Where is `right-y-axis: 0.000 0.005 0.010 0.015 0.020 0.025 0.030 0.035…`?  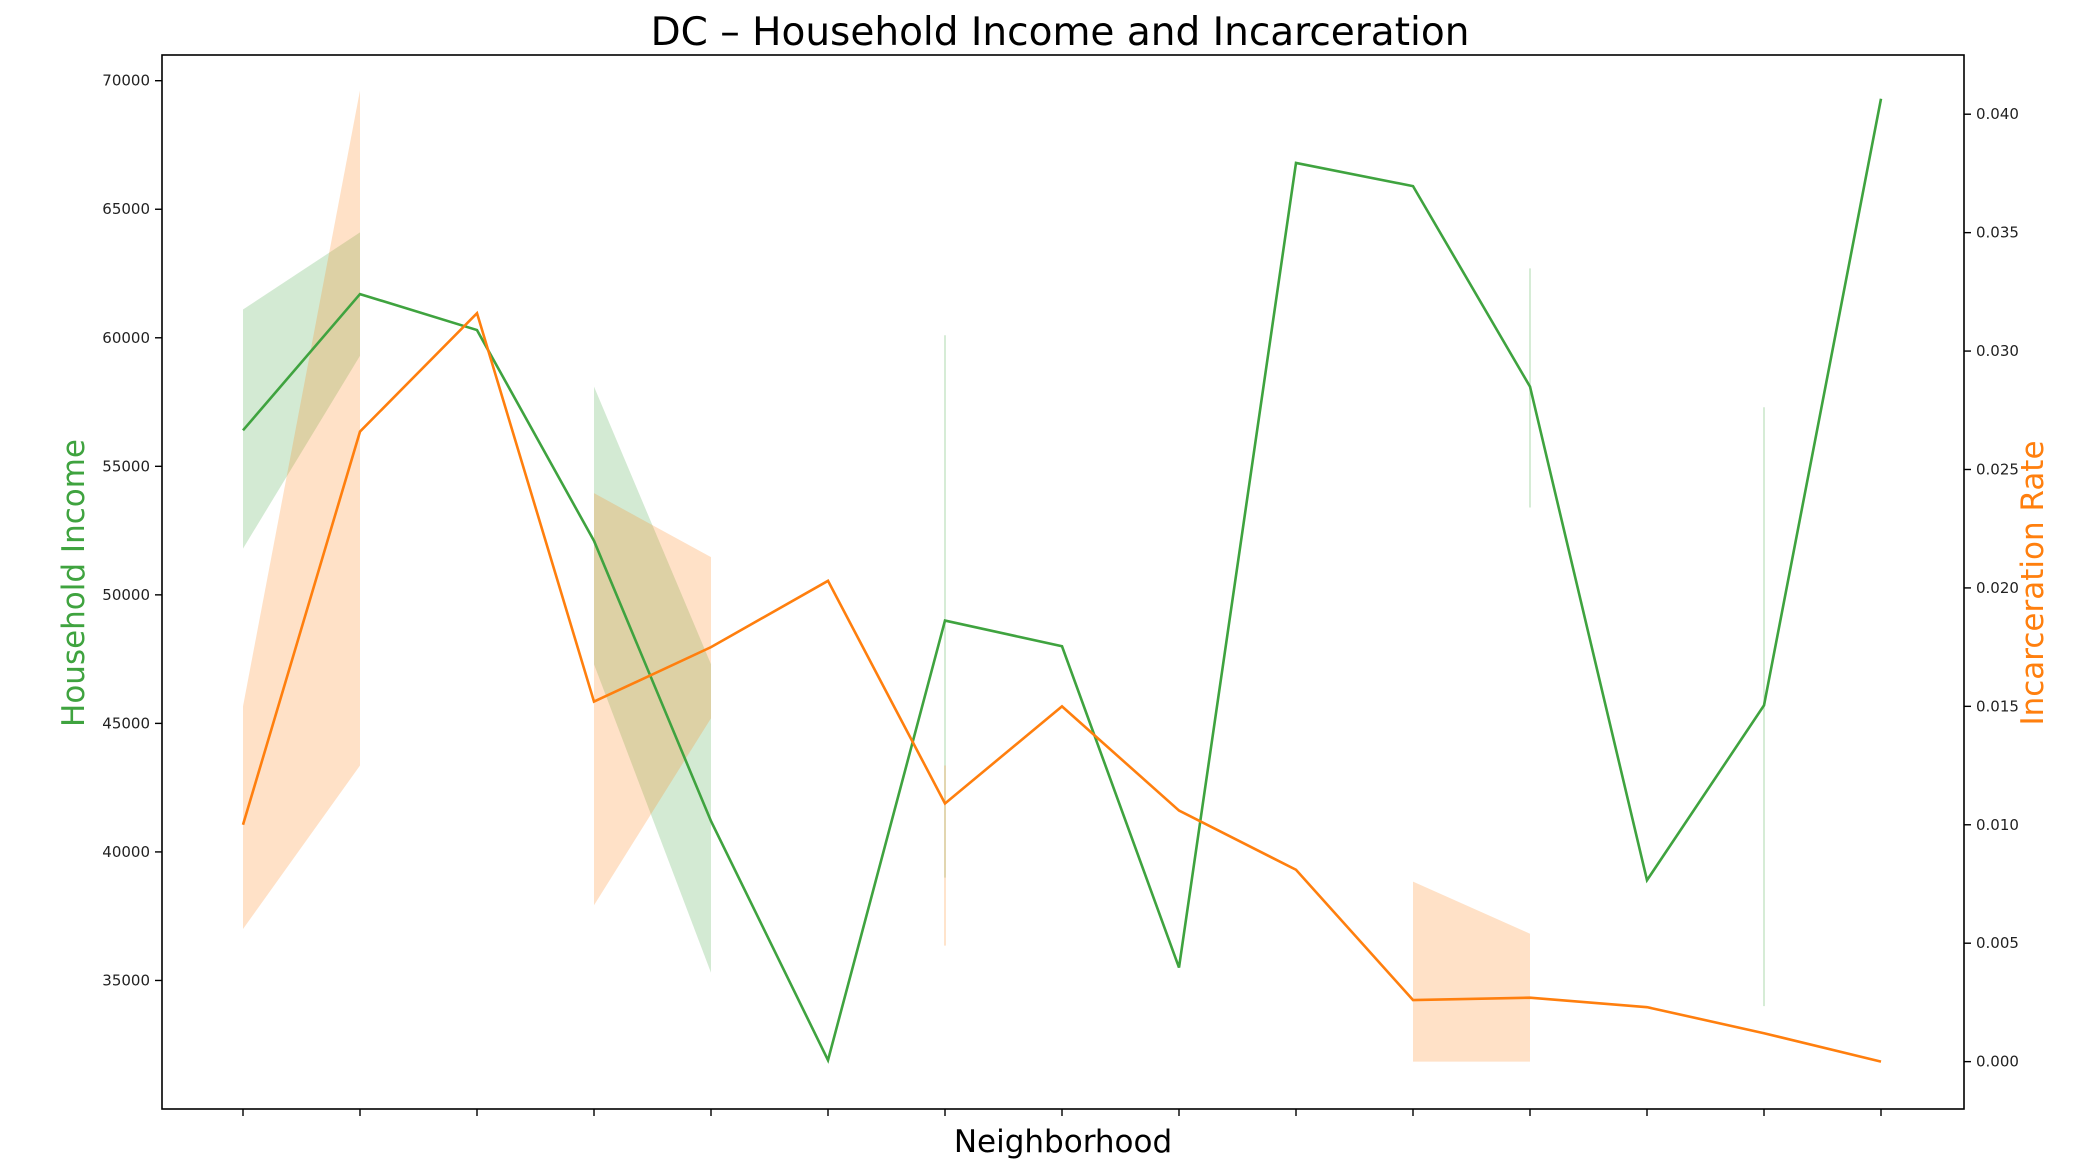 right-y-axis: 0.000 0.005 0.010 0.015 0.020 0.025 0.030 0.035… is located at coordinates (1991, 588).